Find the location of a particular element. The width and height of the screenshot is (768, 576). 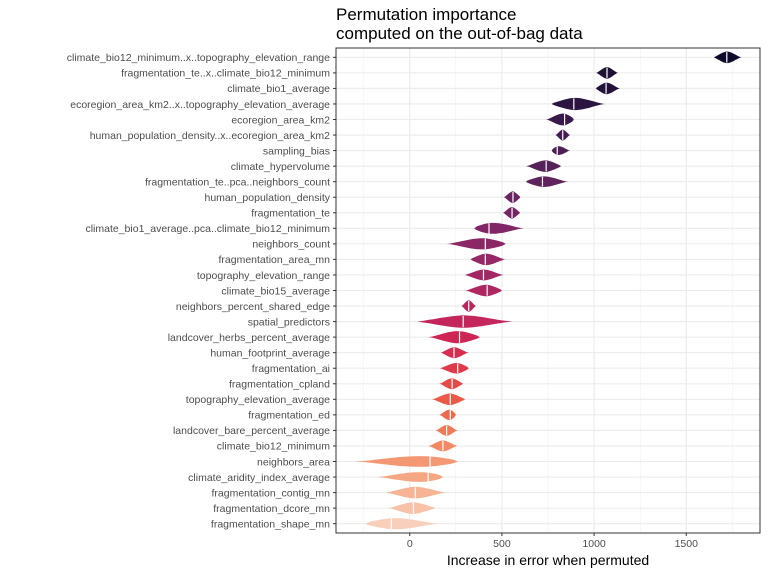

y-tick-label: climate_aridity_index_average is located at coordinates (259, 478).